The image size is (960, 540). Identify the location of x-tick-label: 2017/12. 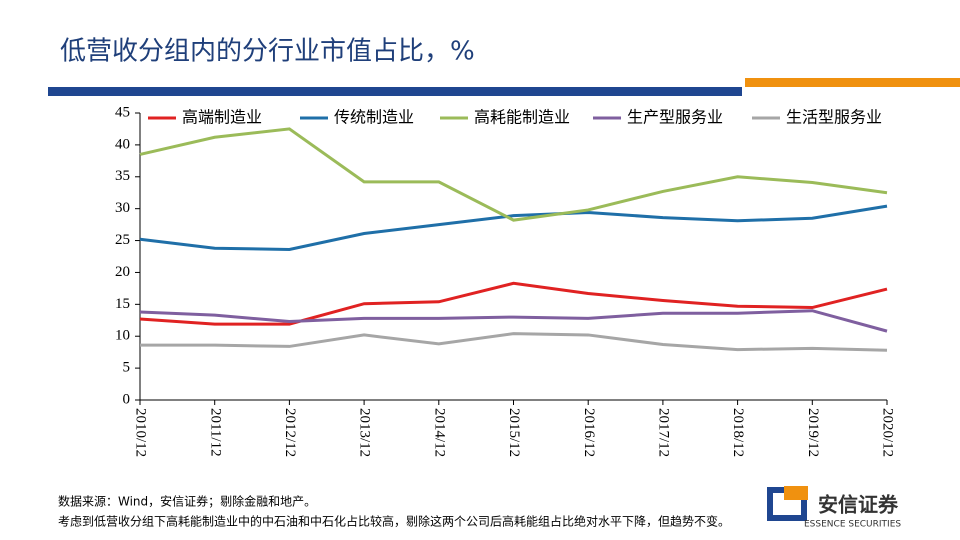
(663, 432).